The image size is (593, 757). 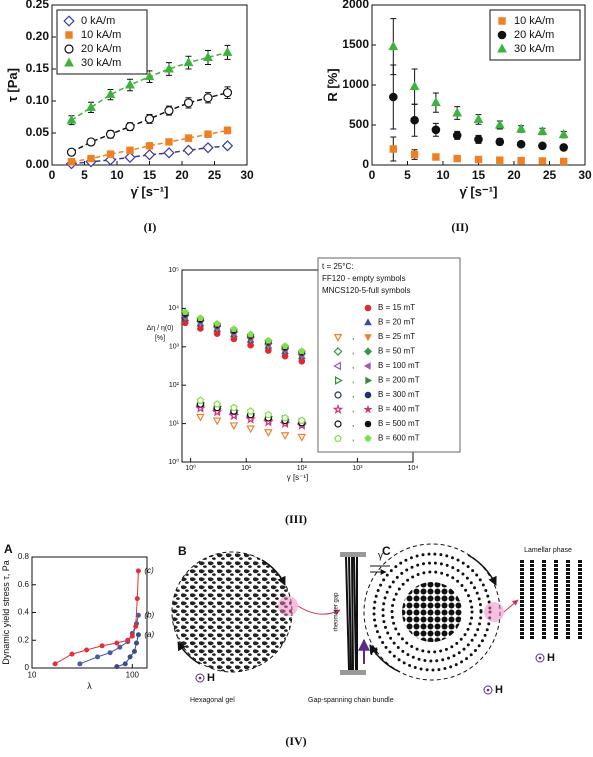 What do you see at coordinates (332, 84) in the screenshot?
I see `y-axis-label: R [%]` at bounding box center [332, 84].